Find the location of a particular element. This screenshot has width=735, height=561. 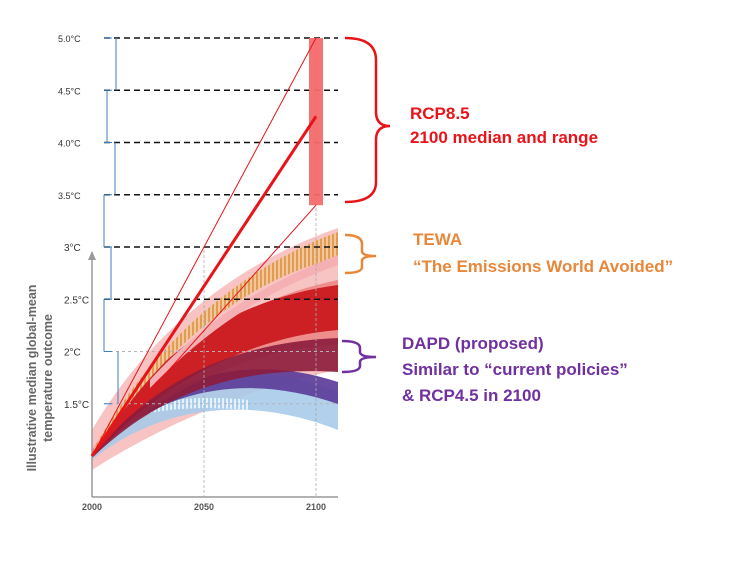

rcp85-bracket is located at coordinates (367, 120).